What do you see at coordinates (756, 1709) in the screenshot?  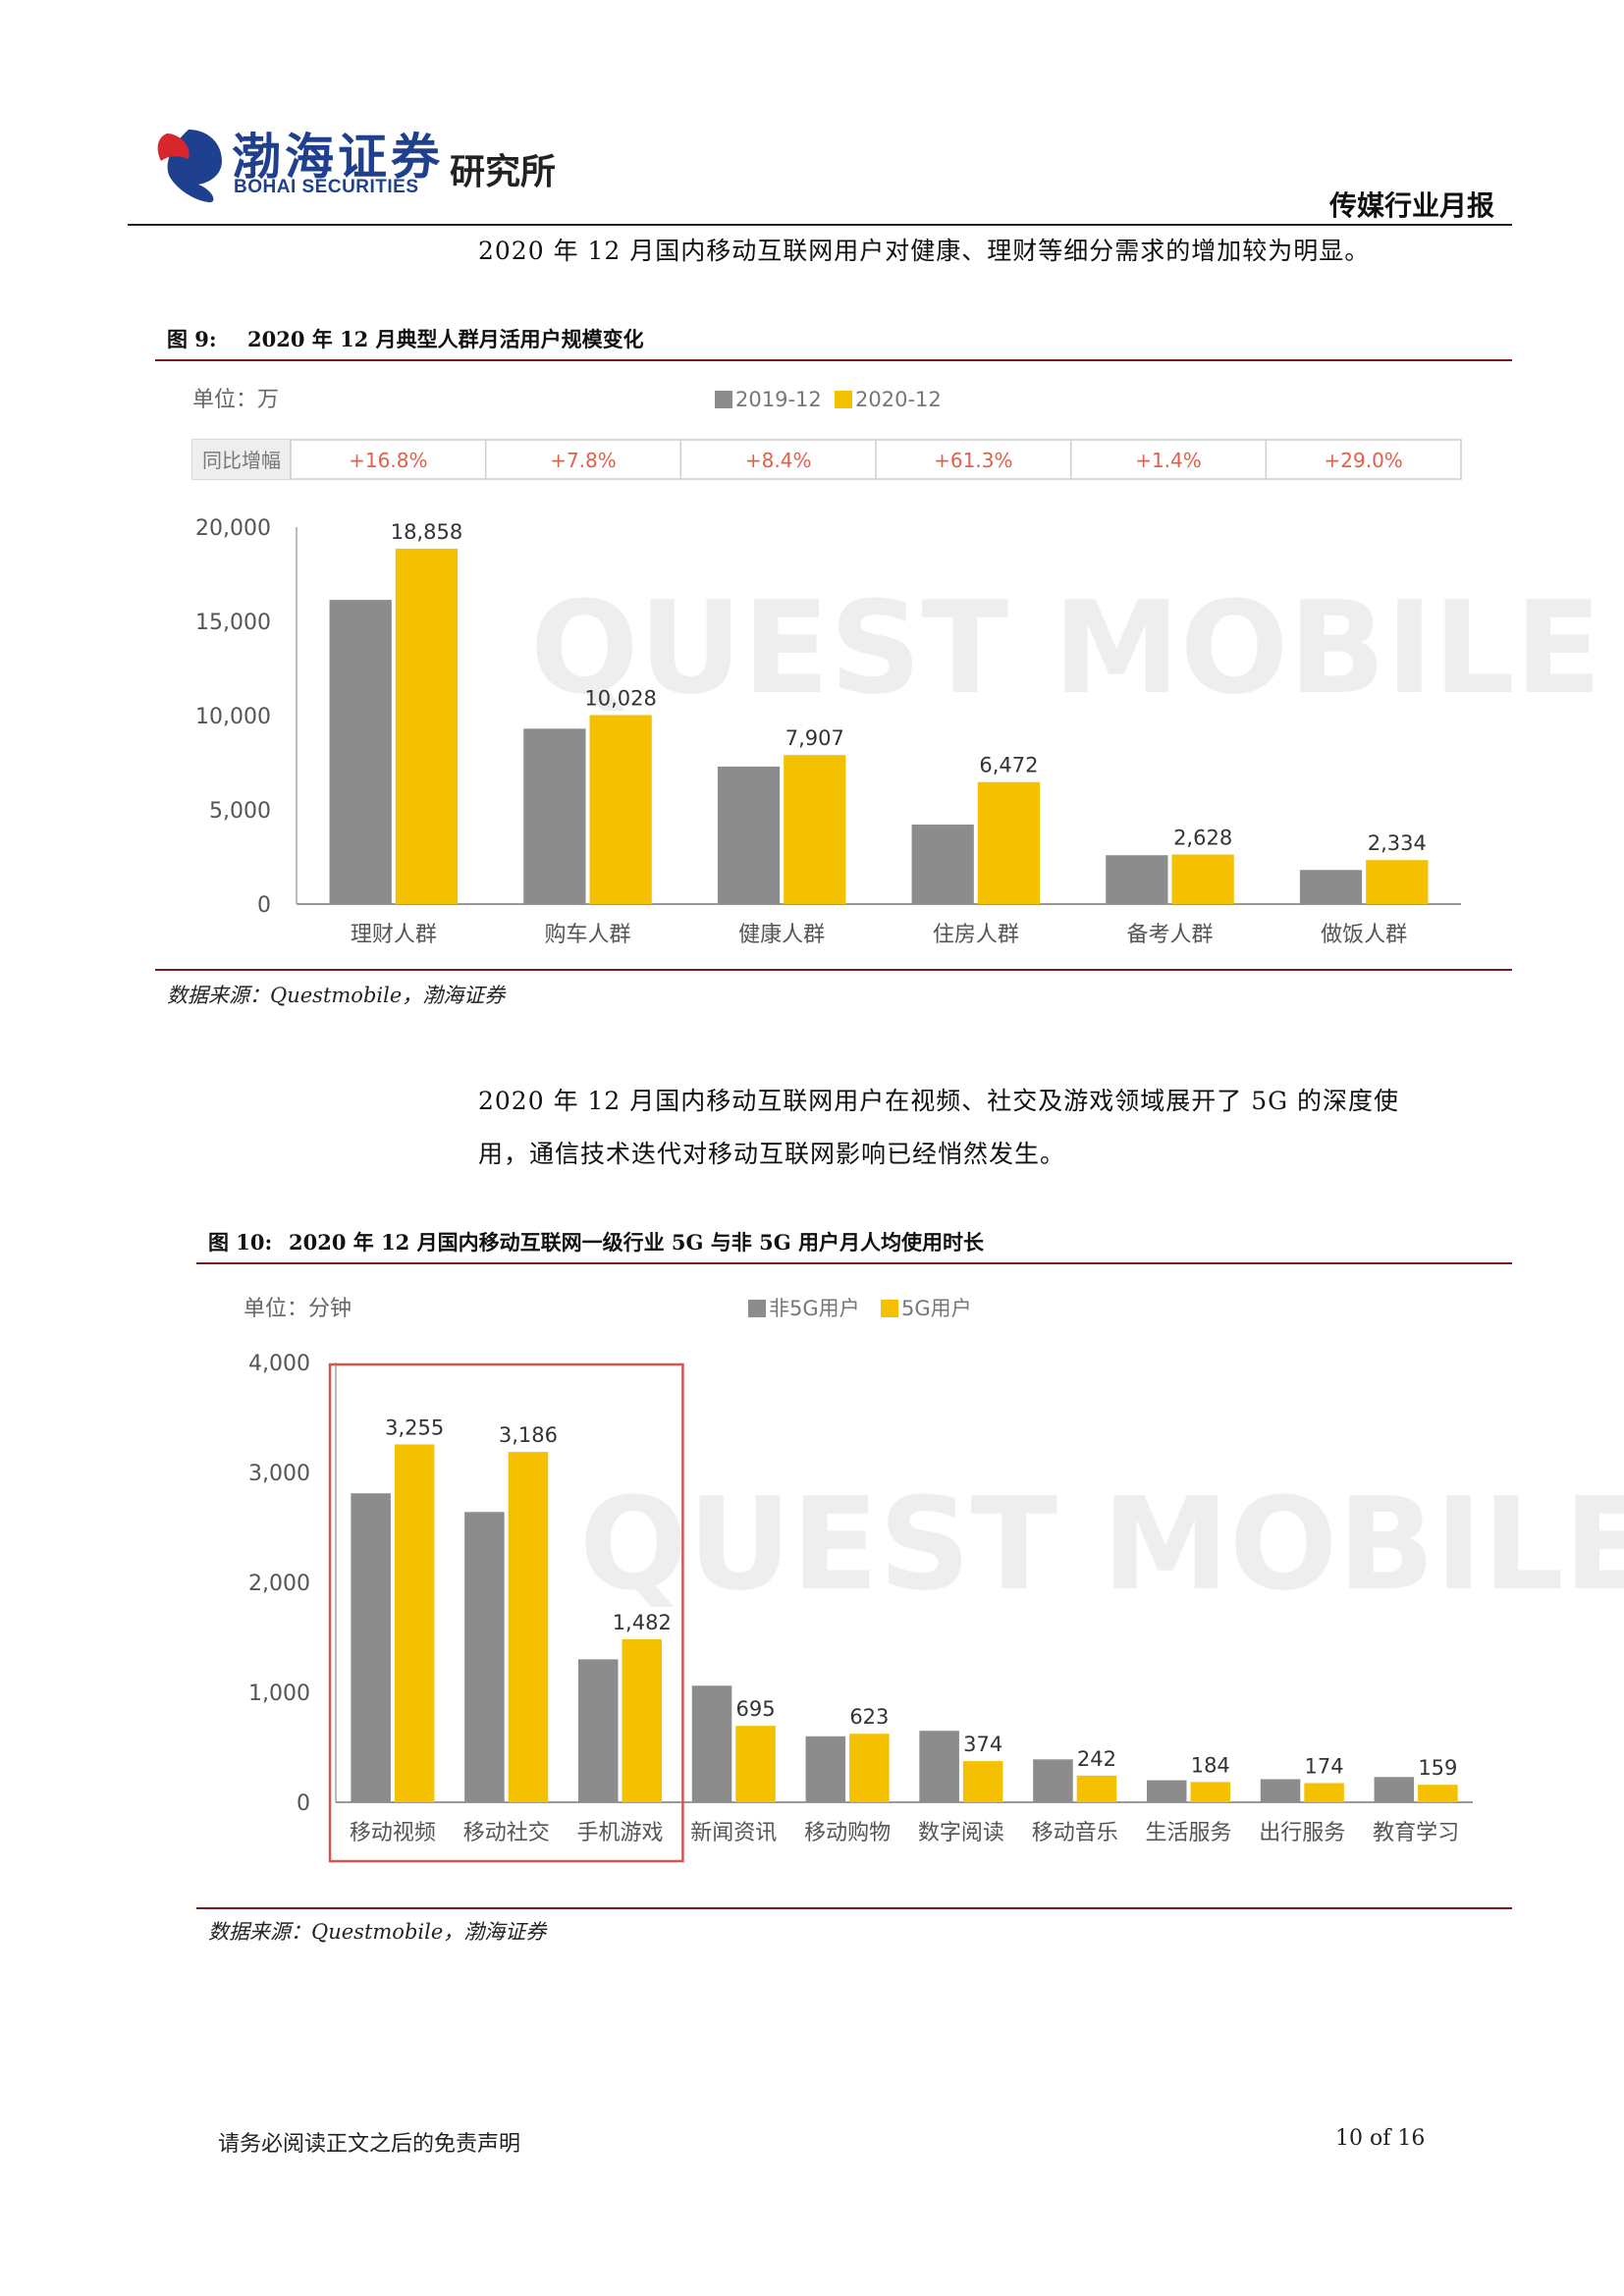 I see `data-label-3: 695` at bounding box center [756, 1709].